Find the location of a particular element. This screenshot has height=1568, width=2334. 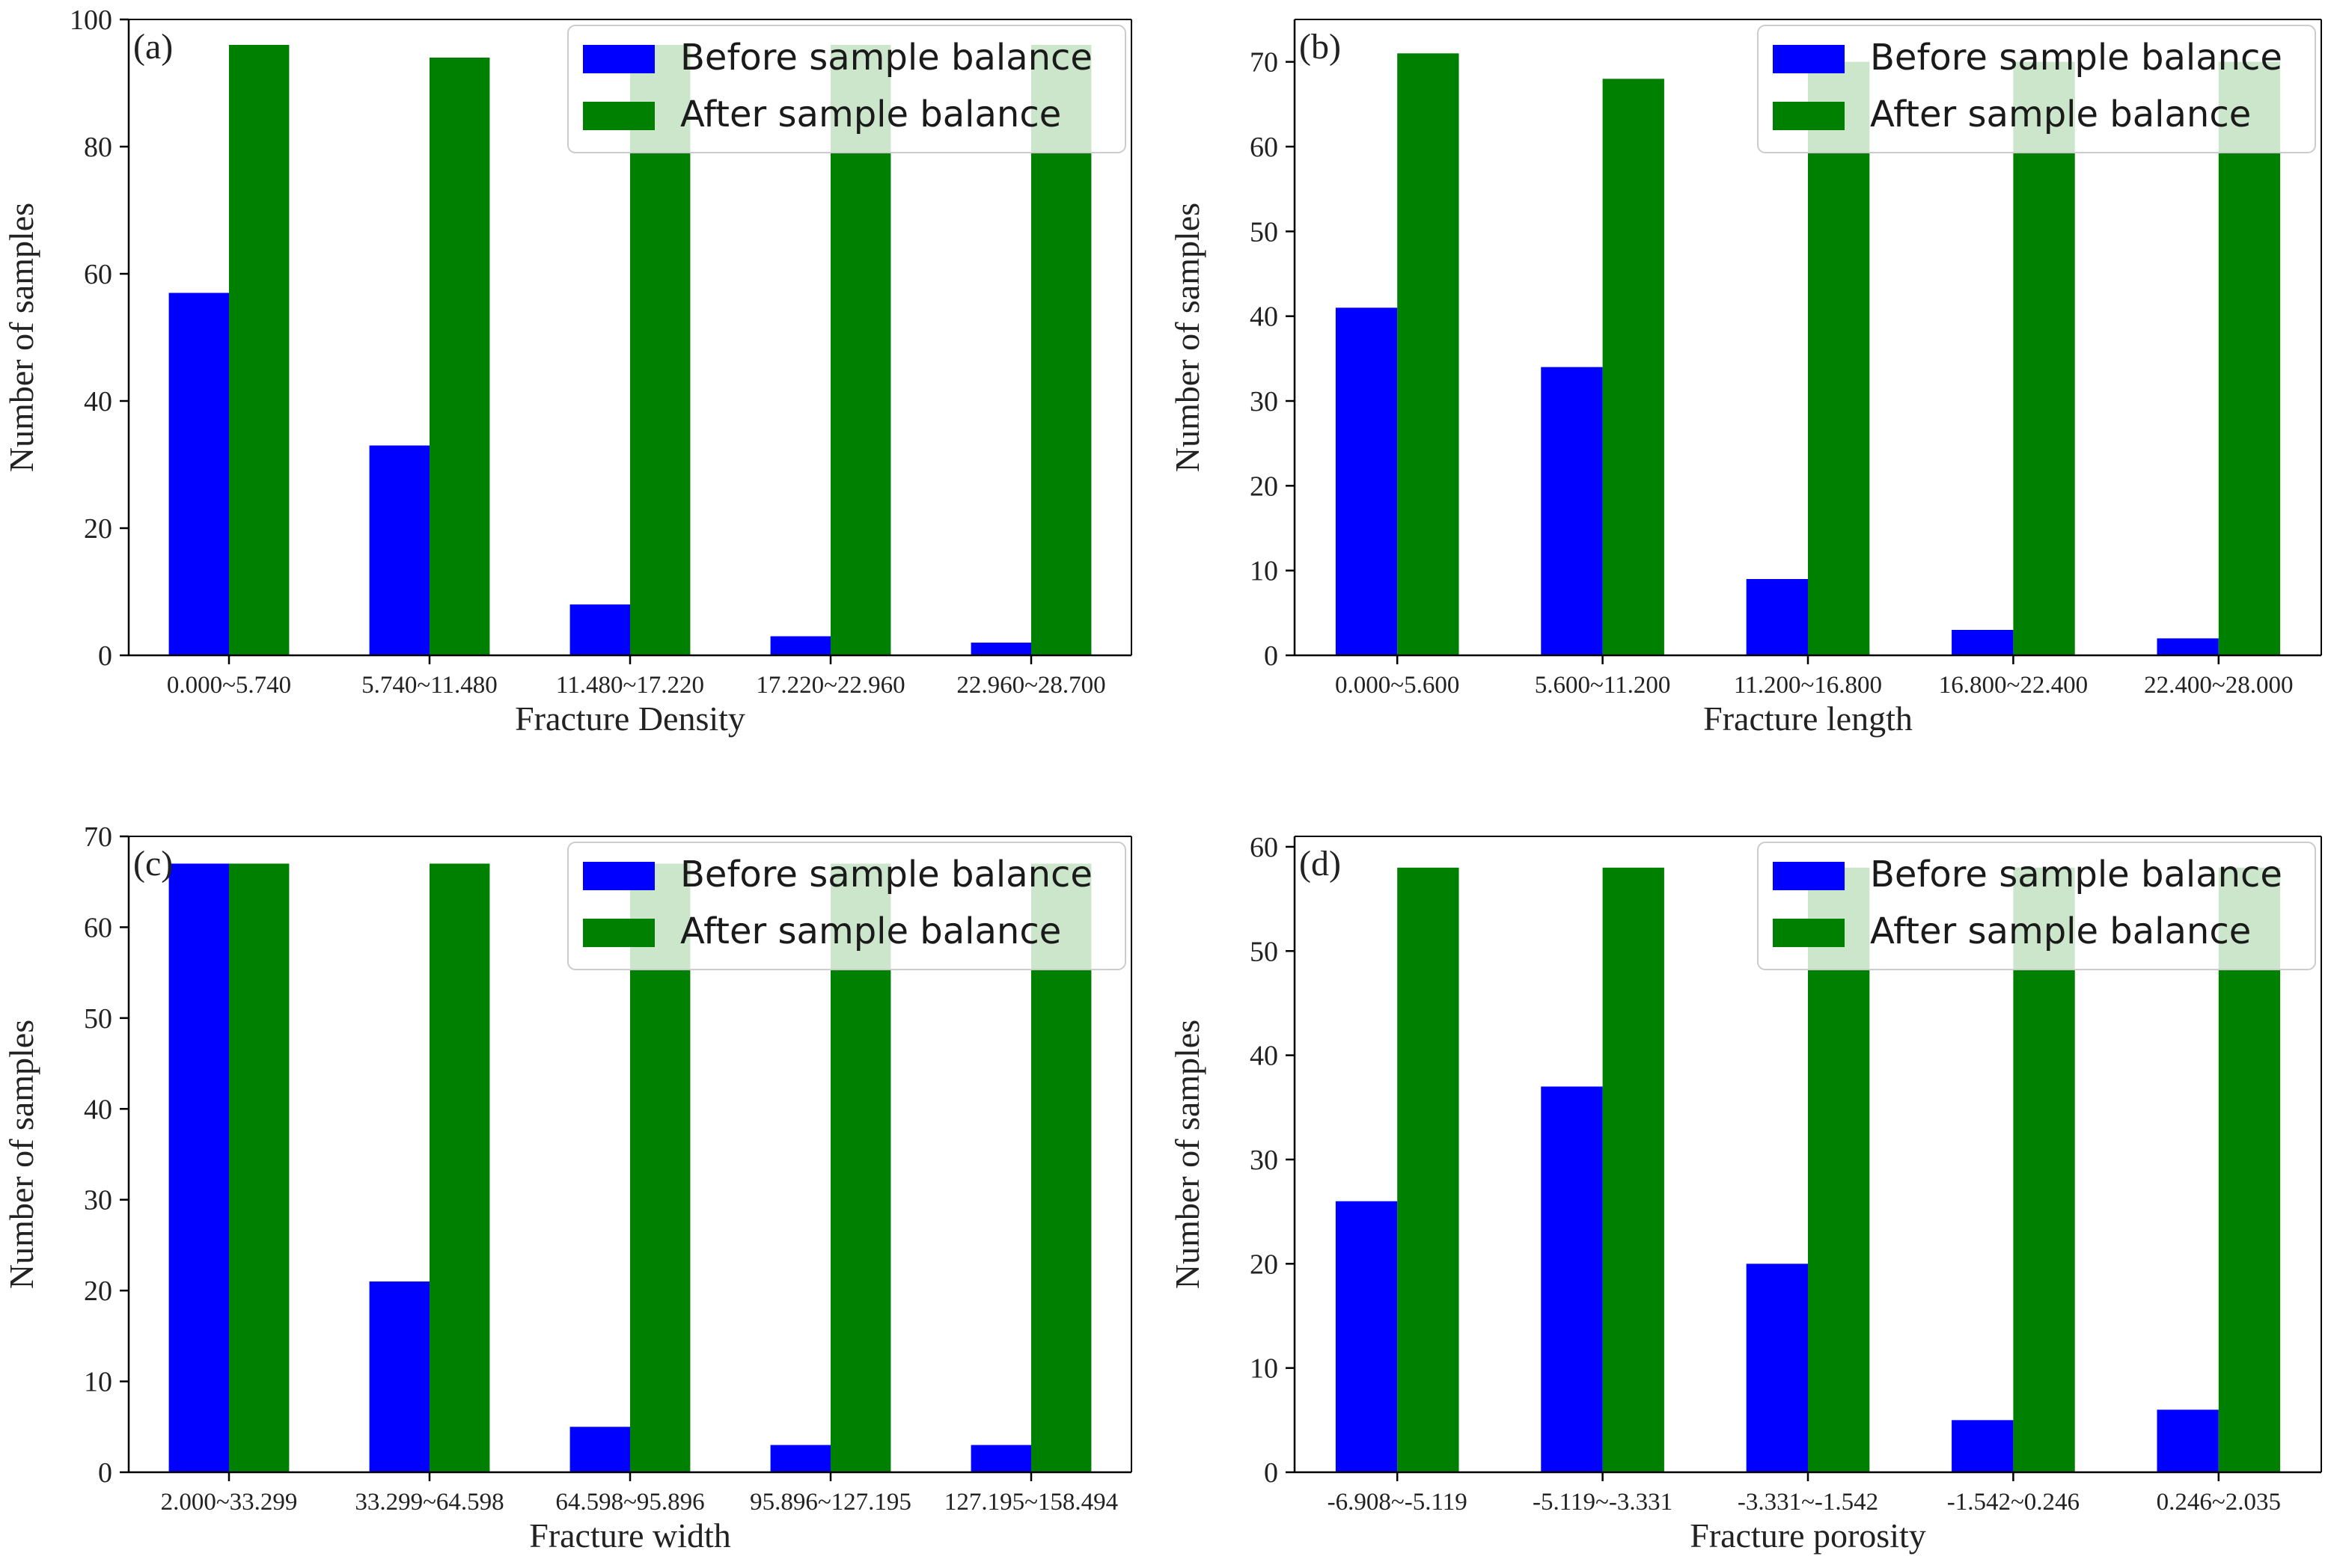

x-tick-label: 22.400~28.000 is located at coordinates (2218, 685).